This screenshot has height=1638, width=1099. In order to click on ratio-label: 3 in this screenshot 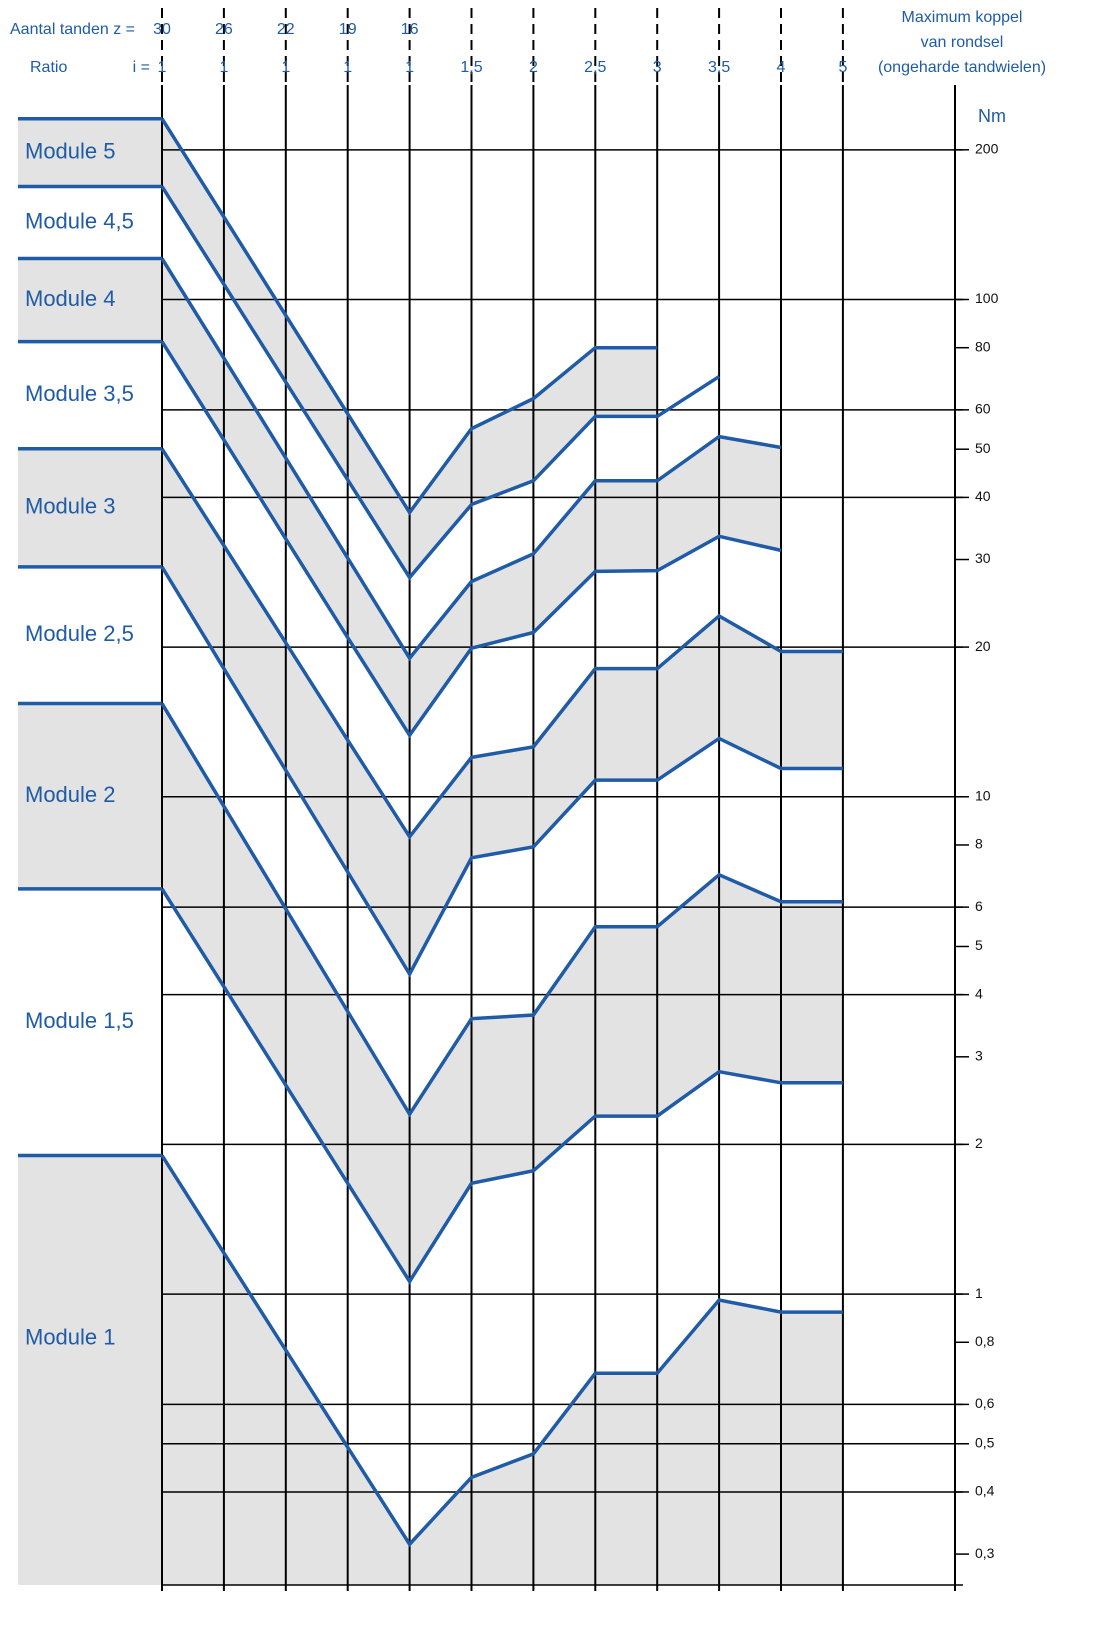, I will do `click(657, 67)`.